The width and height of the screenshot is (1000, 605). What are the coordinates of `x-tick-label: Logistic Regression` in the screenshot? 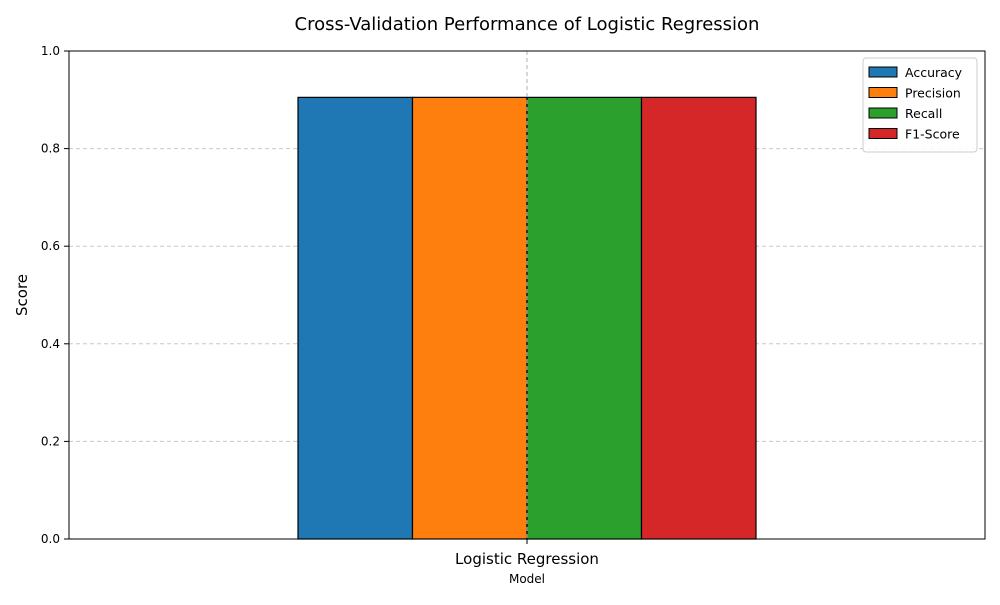 It's located at (527, 559).